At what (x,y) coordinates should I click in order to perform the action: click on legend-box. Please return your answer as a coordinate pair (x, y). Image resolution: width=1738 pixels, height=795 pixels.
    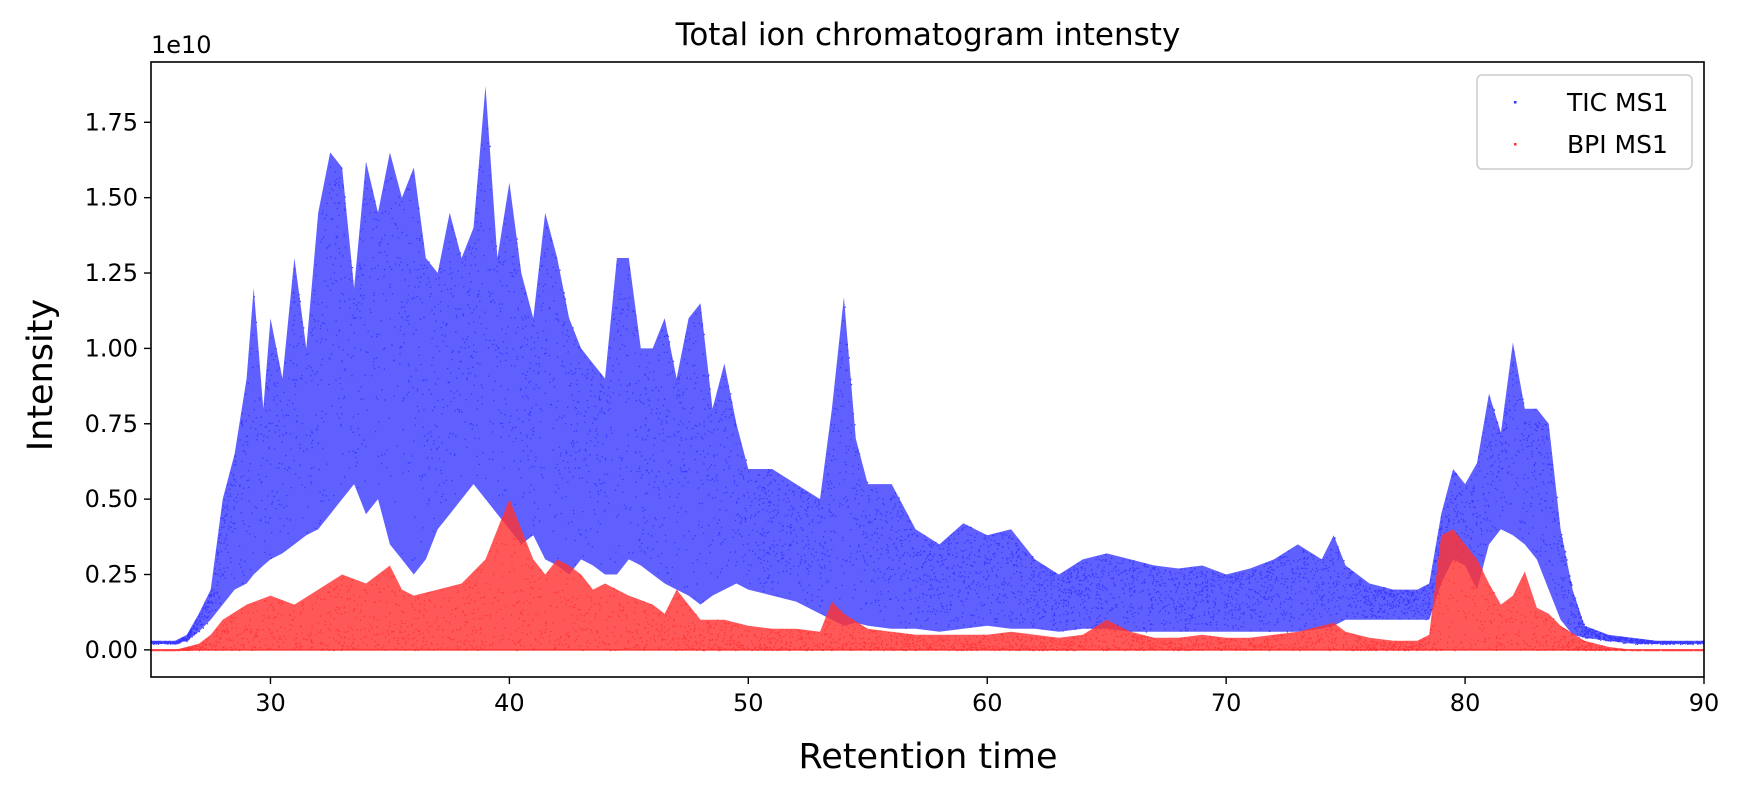
    Looking at the image, I should click on (1584, 122).